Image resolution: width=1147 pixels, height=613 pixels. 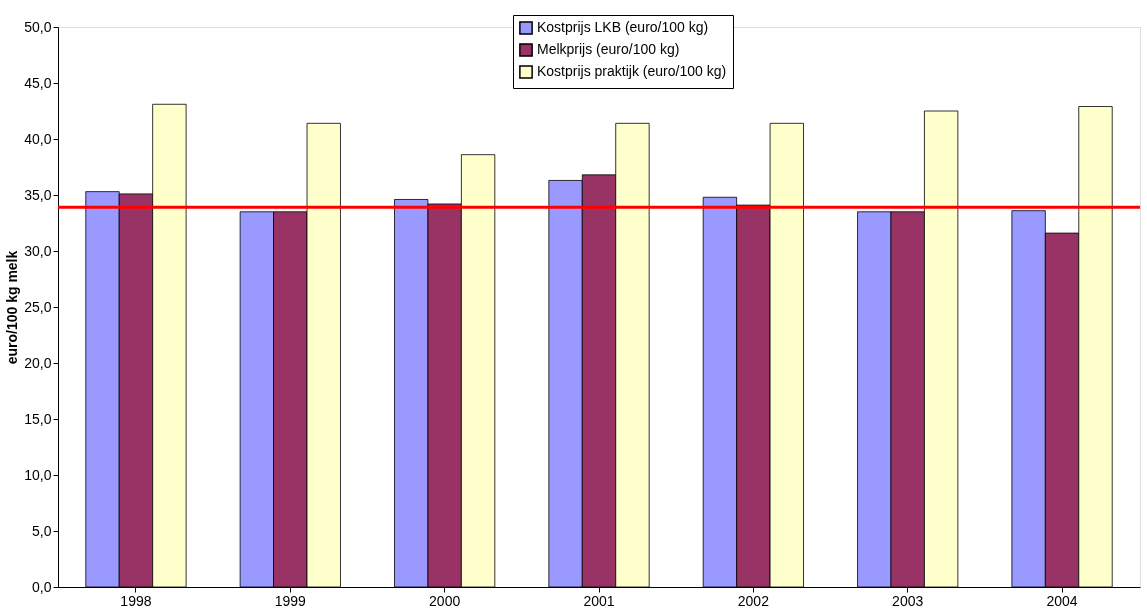 What do you see at coordinates (38, 26) in the screenshot?
I see `y-tick-label: 50,0` at bounding box center [38, 26].